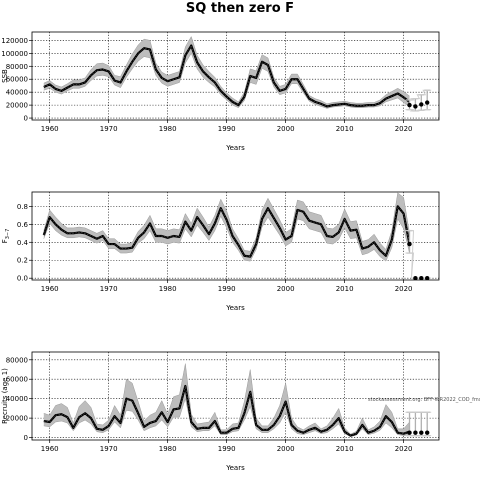 This screenshot has width=480, height=480. What do you see at coordinates (240, 8) in the screenshot?
I see `chart-title: SQ then zero F` at bounding box center [240, 8].